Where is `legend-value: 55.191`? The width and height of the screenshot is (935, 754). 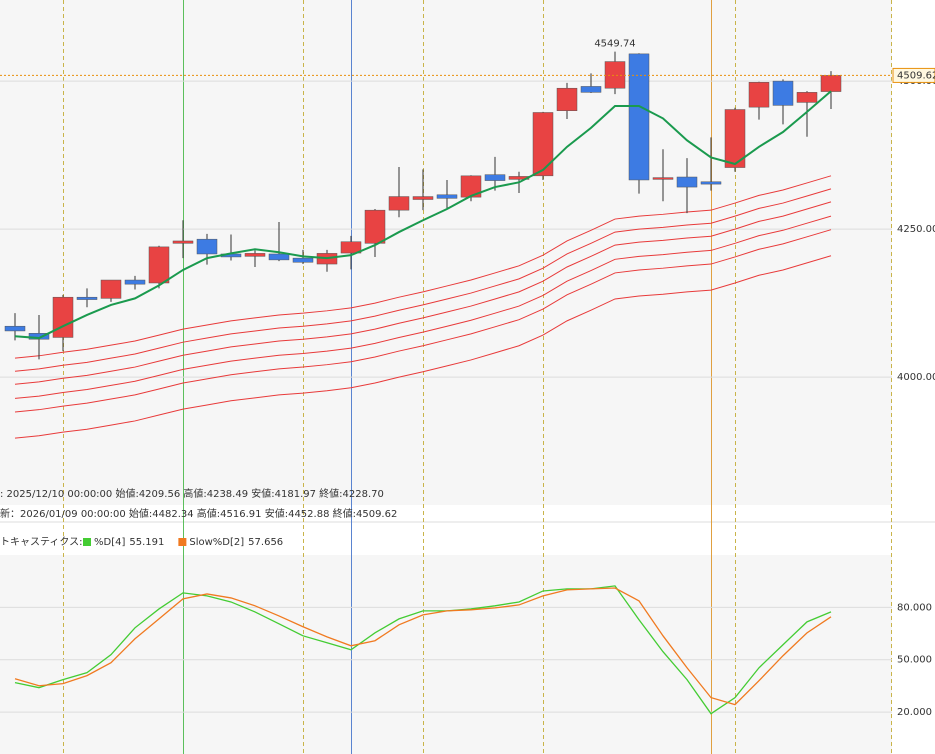
legend-value: 55.191 is located at coordinates (146, 542).